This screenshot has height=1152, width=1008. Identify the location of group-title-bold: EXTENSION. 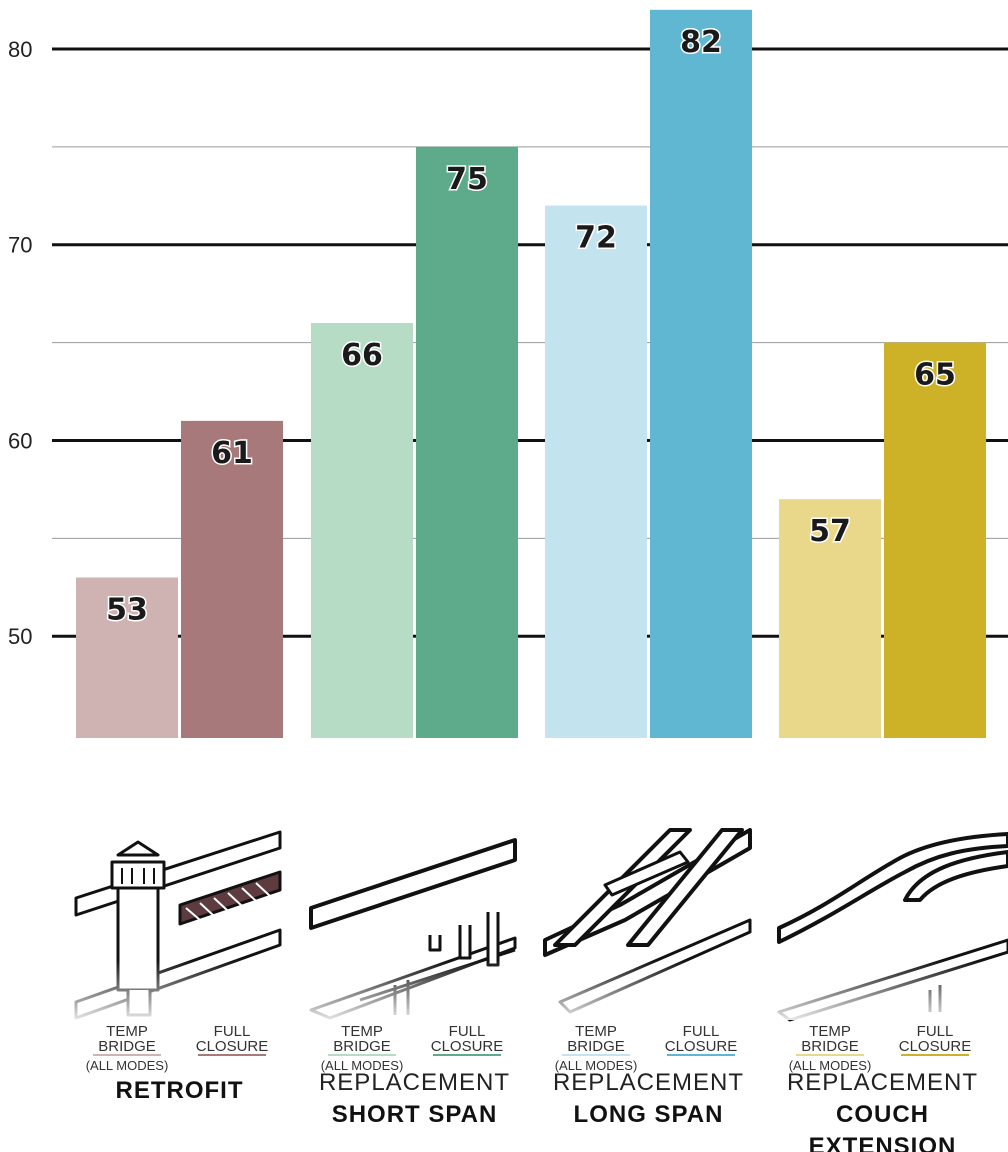
(883, 1142).